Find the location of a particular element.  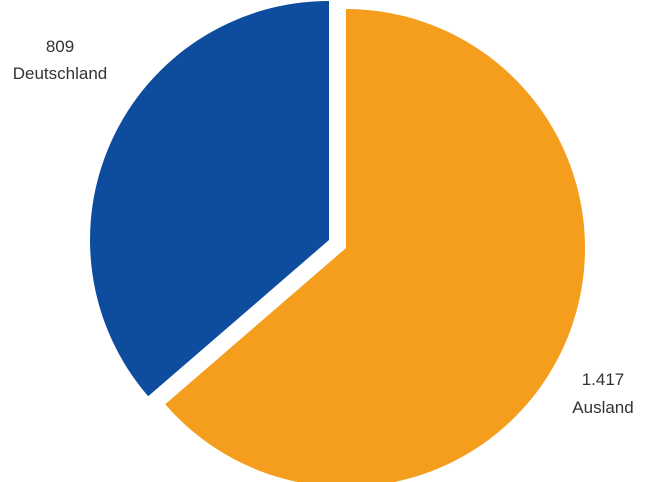

slice-value-label-ausland: 1.417 is located at coordinates (603, 379).